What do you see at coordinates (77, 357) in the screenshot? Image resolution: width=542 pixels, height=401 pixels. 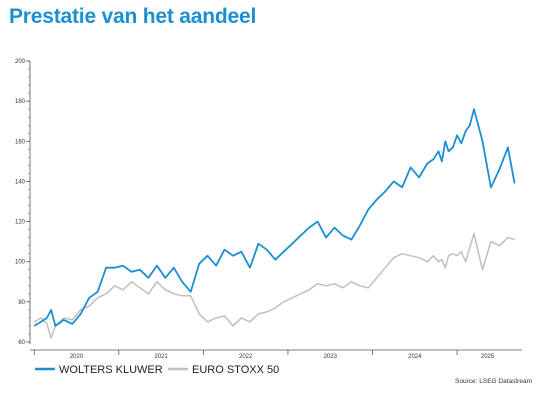 I see `x-tick-label: 2020` at bounding box center [77, 357].